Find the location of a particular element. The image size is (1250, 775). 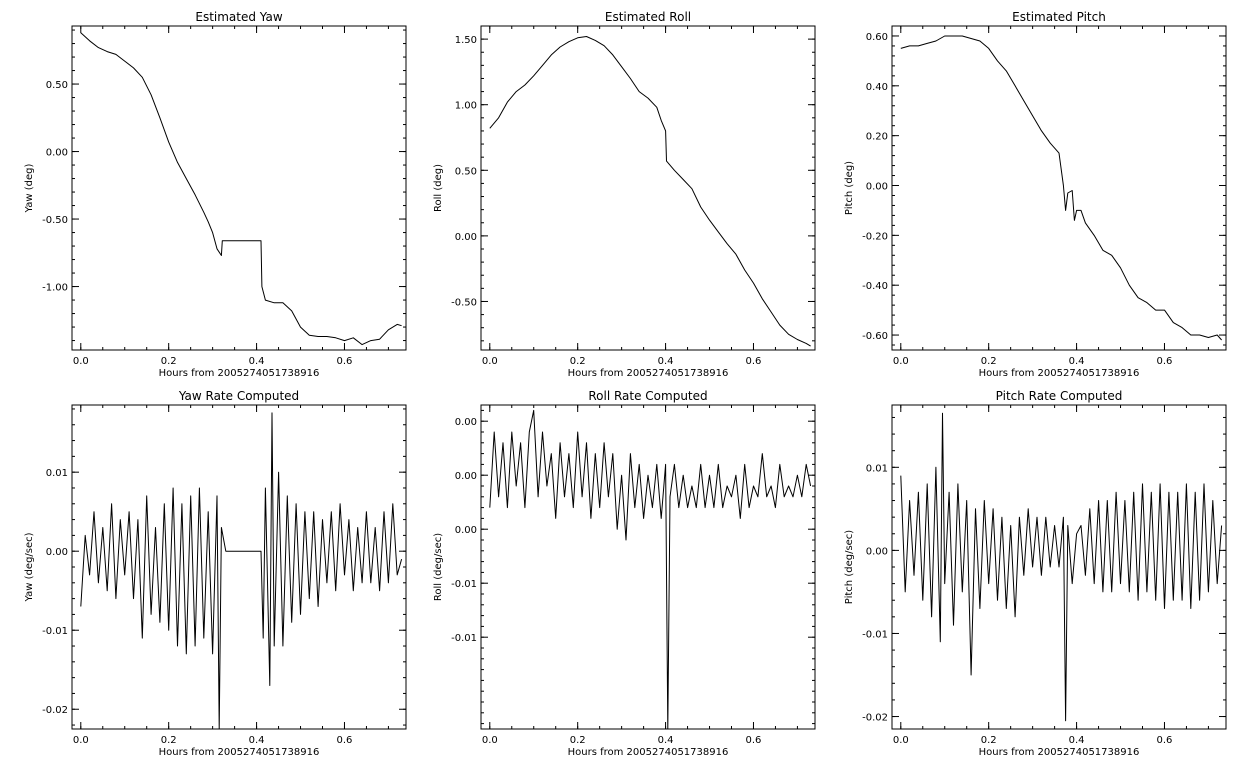

x-axis-label-yawrate: Hours from 2005274051738916 is located at coordinates (239, 752).